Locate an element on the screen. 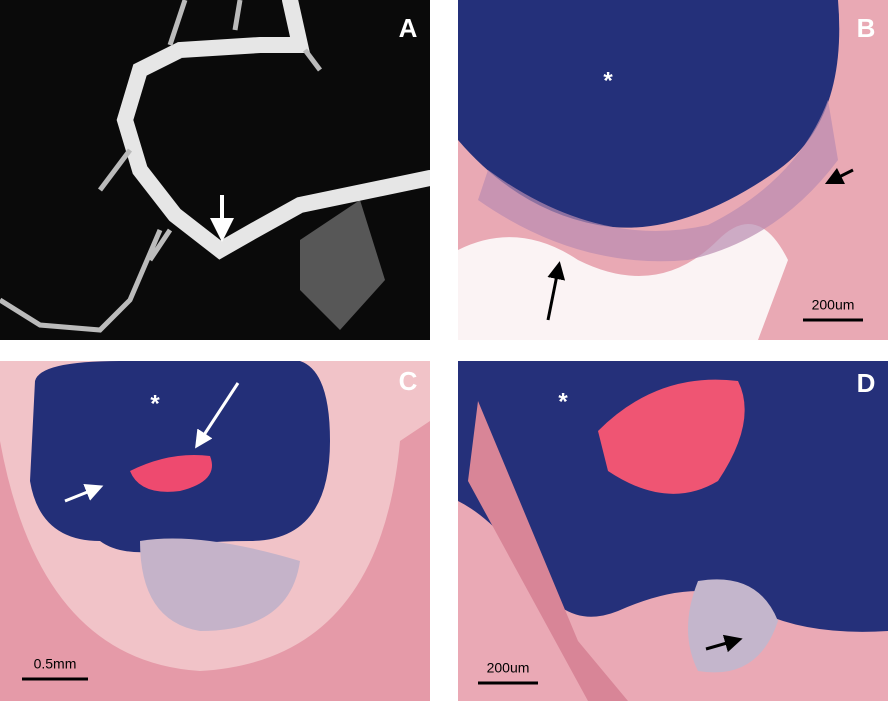  panel-label: A is located at coordinates (408, 28).